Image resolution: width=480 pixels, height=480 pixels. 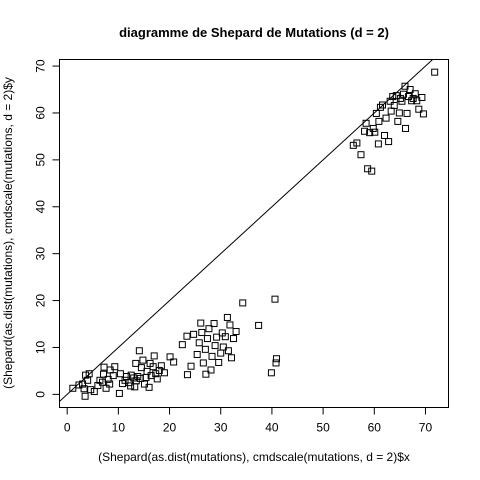 I want to click on y-tick-label: 60, so click(x=41, y=113).